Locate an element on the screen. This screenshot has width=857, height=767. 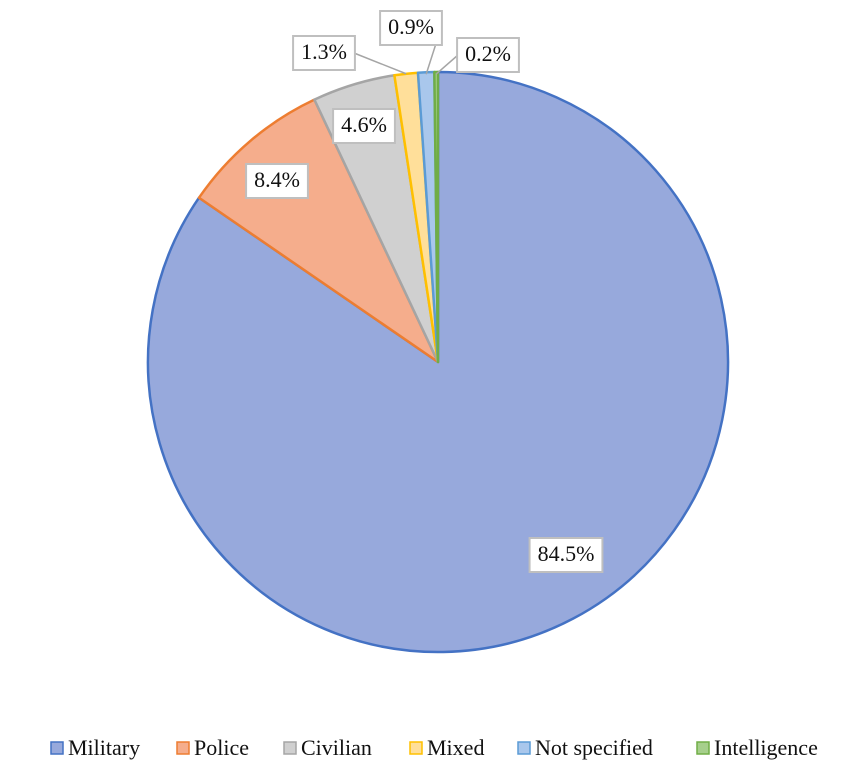
legend-label: Intelligence is located at coordinates (766, 747).